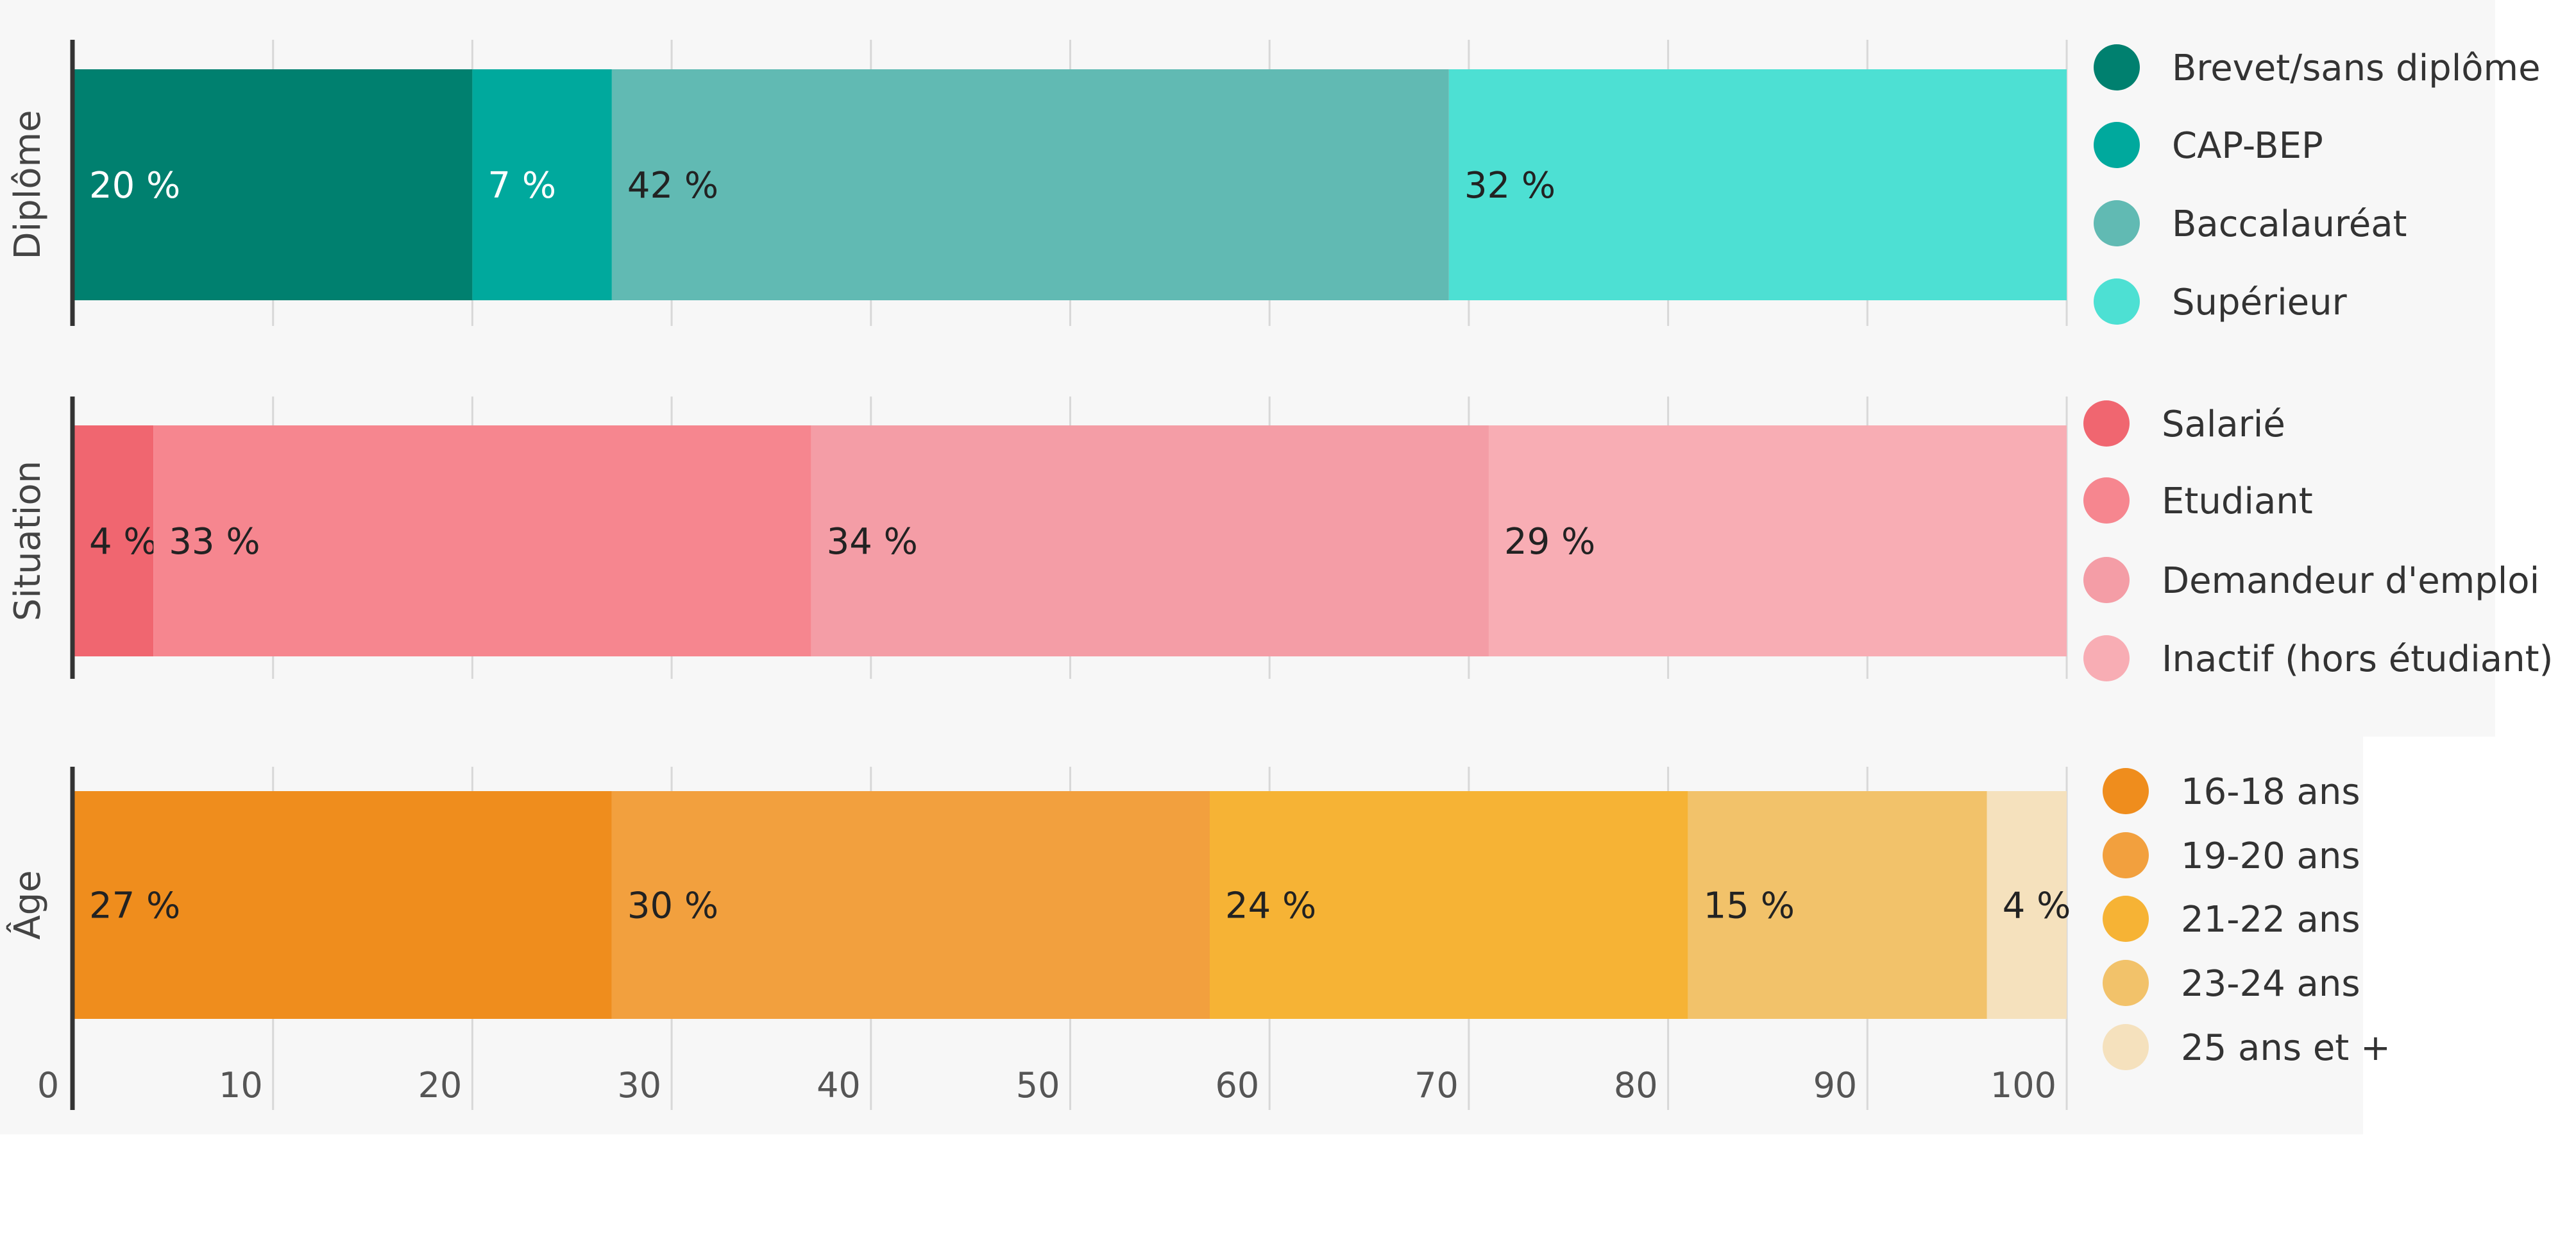  What do you see at coordinates (2357, 659) in the screenshot?
I see `legend-label-inactif-hors-etudiant: Inactif (hors étudiant)` at bounding box center [2357, 659].